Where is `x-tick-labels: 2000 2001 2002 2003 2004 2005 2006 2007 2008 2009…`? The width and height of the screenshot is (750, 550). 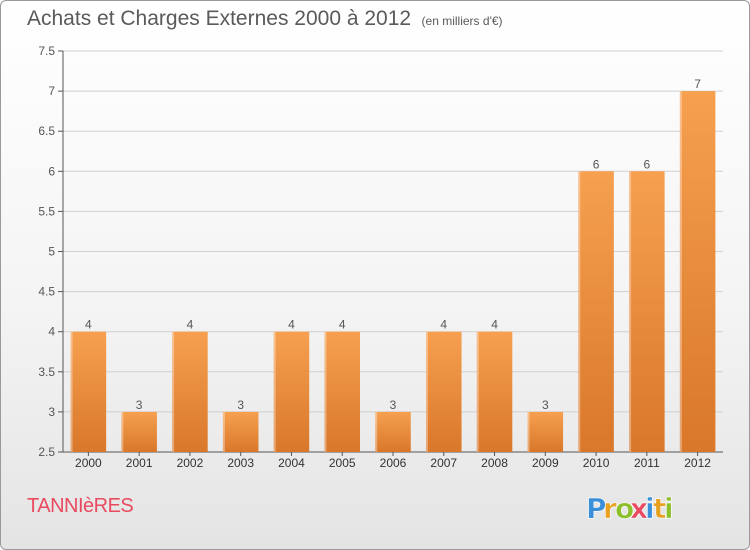
x-tick-labels: 2000 2001 2002 2003 2004 2005 2006 2007 2008 2009… is located at coordinates (393, 463).